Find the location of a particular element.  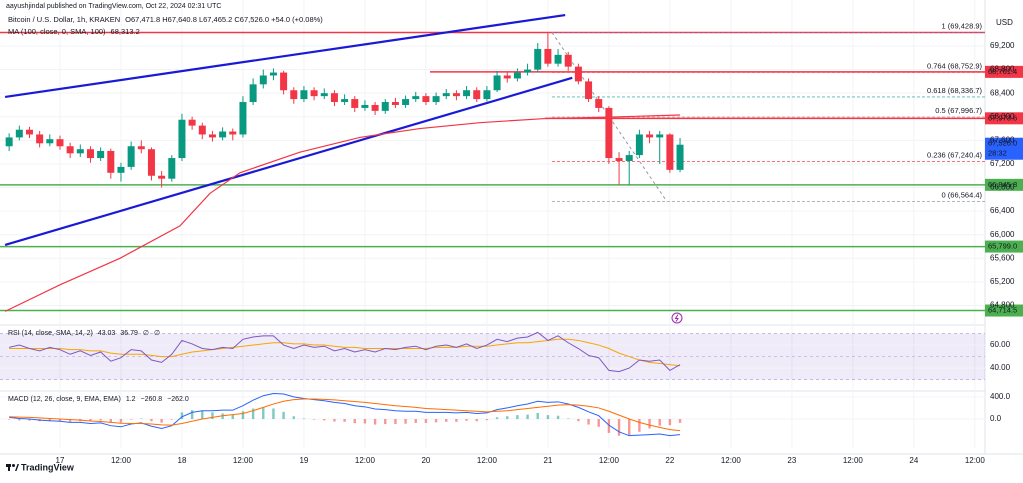

y-tick-label: 400.0 is located at coordinates (1000, 396).